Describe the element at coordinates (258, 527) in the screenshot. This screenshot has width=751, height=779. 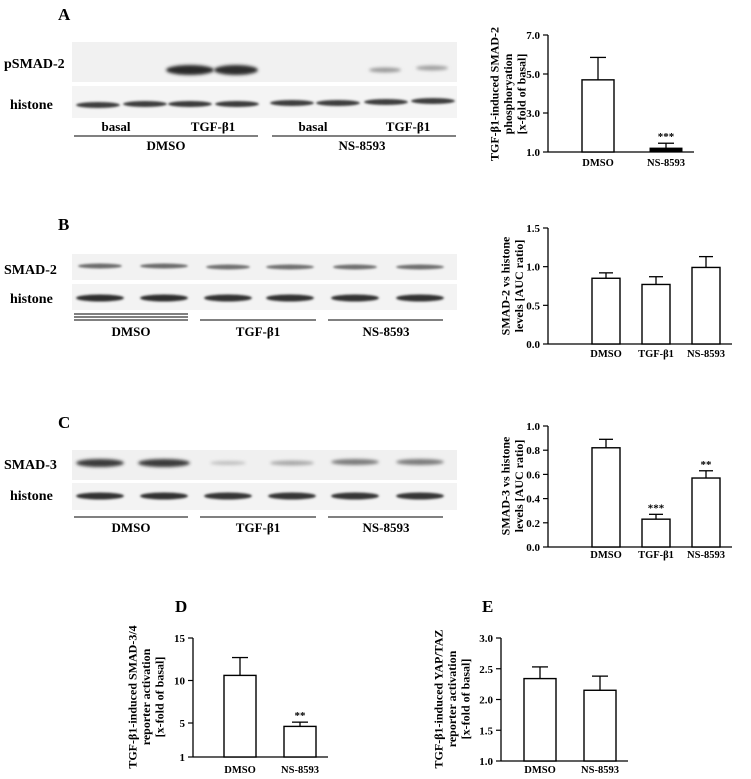
I see `group-label-tgf-c: TGF-β1` at that location.